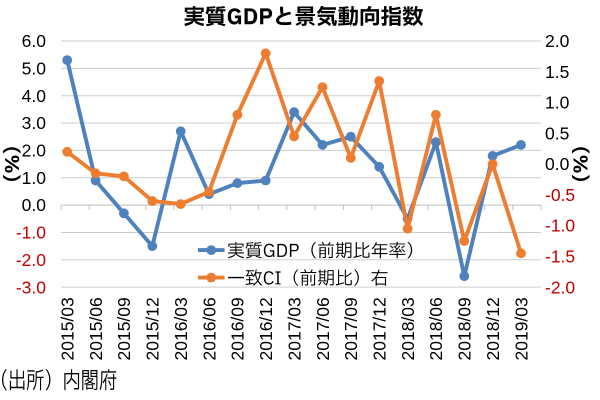  What do you see at coordinates (31, 233) in the screenshot?
I see `left-axis-label: -1.0` at bounding box center [31, 233].